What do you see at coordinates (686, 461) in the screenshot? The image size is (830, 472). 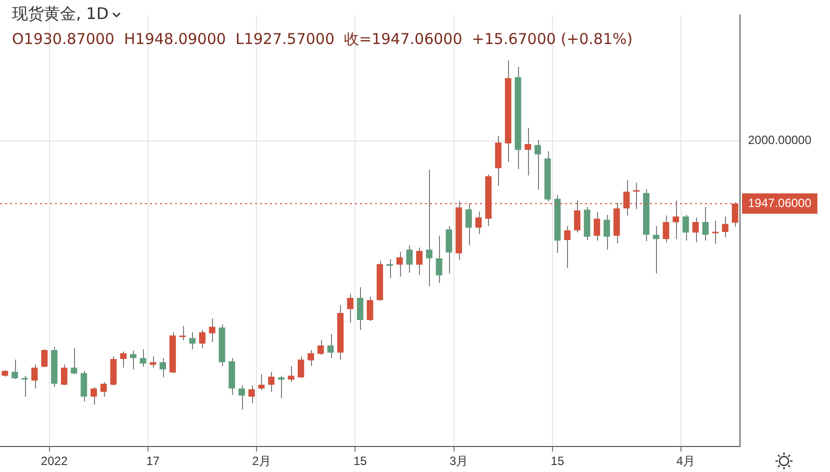 I see `x-tick-label: 4月` at bounding box center [686, 461].